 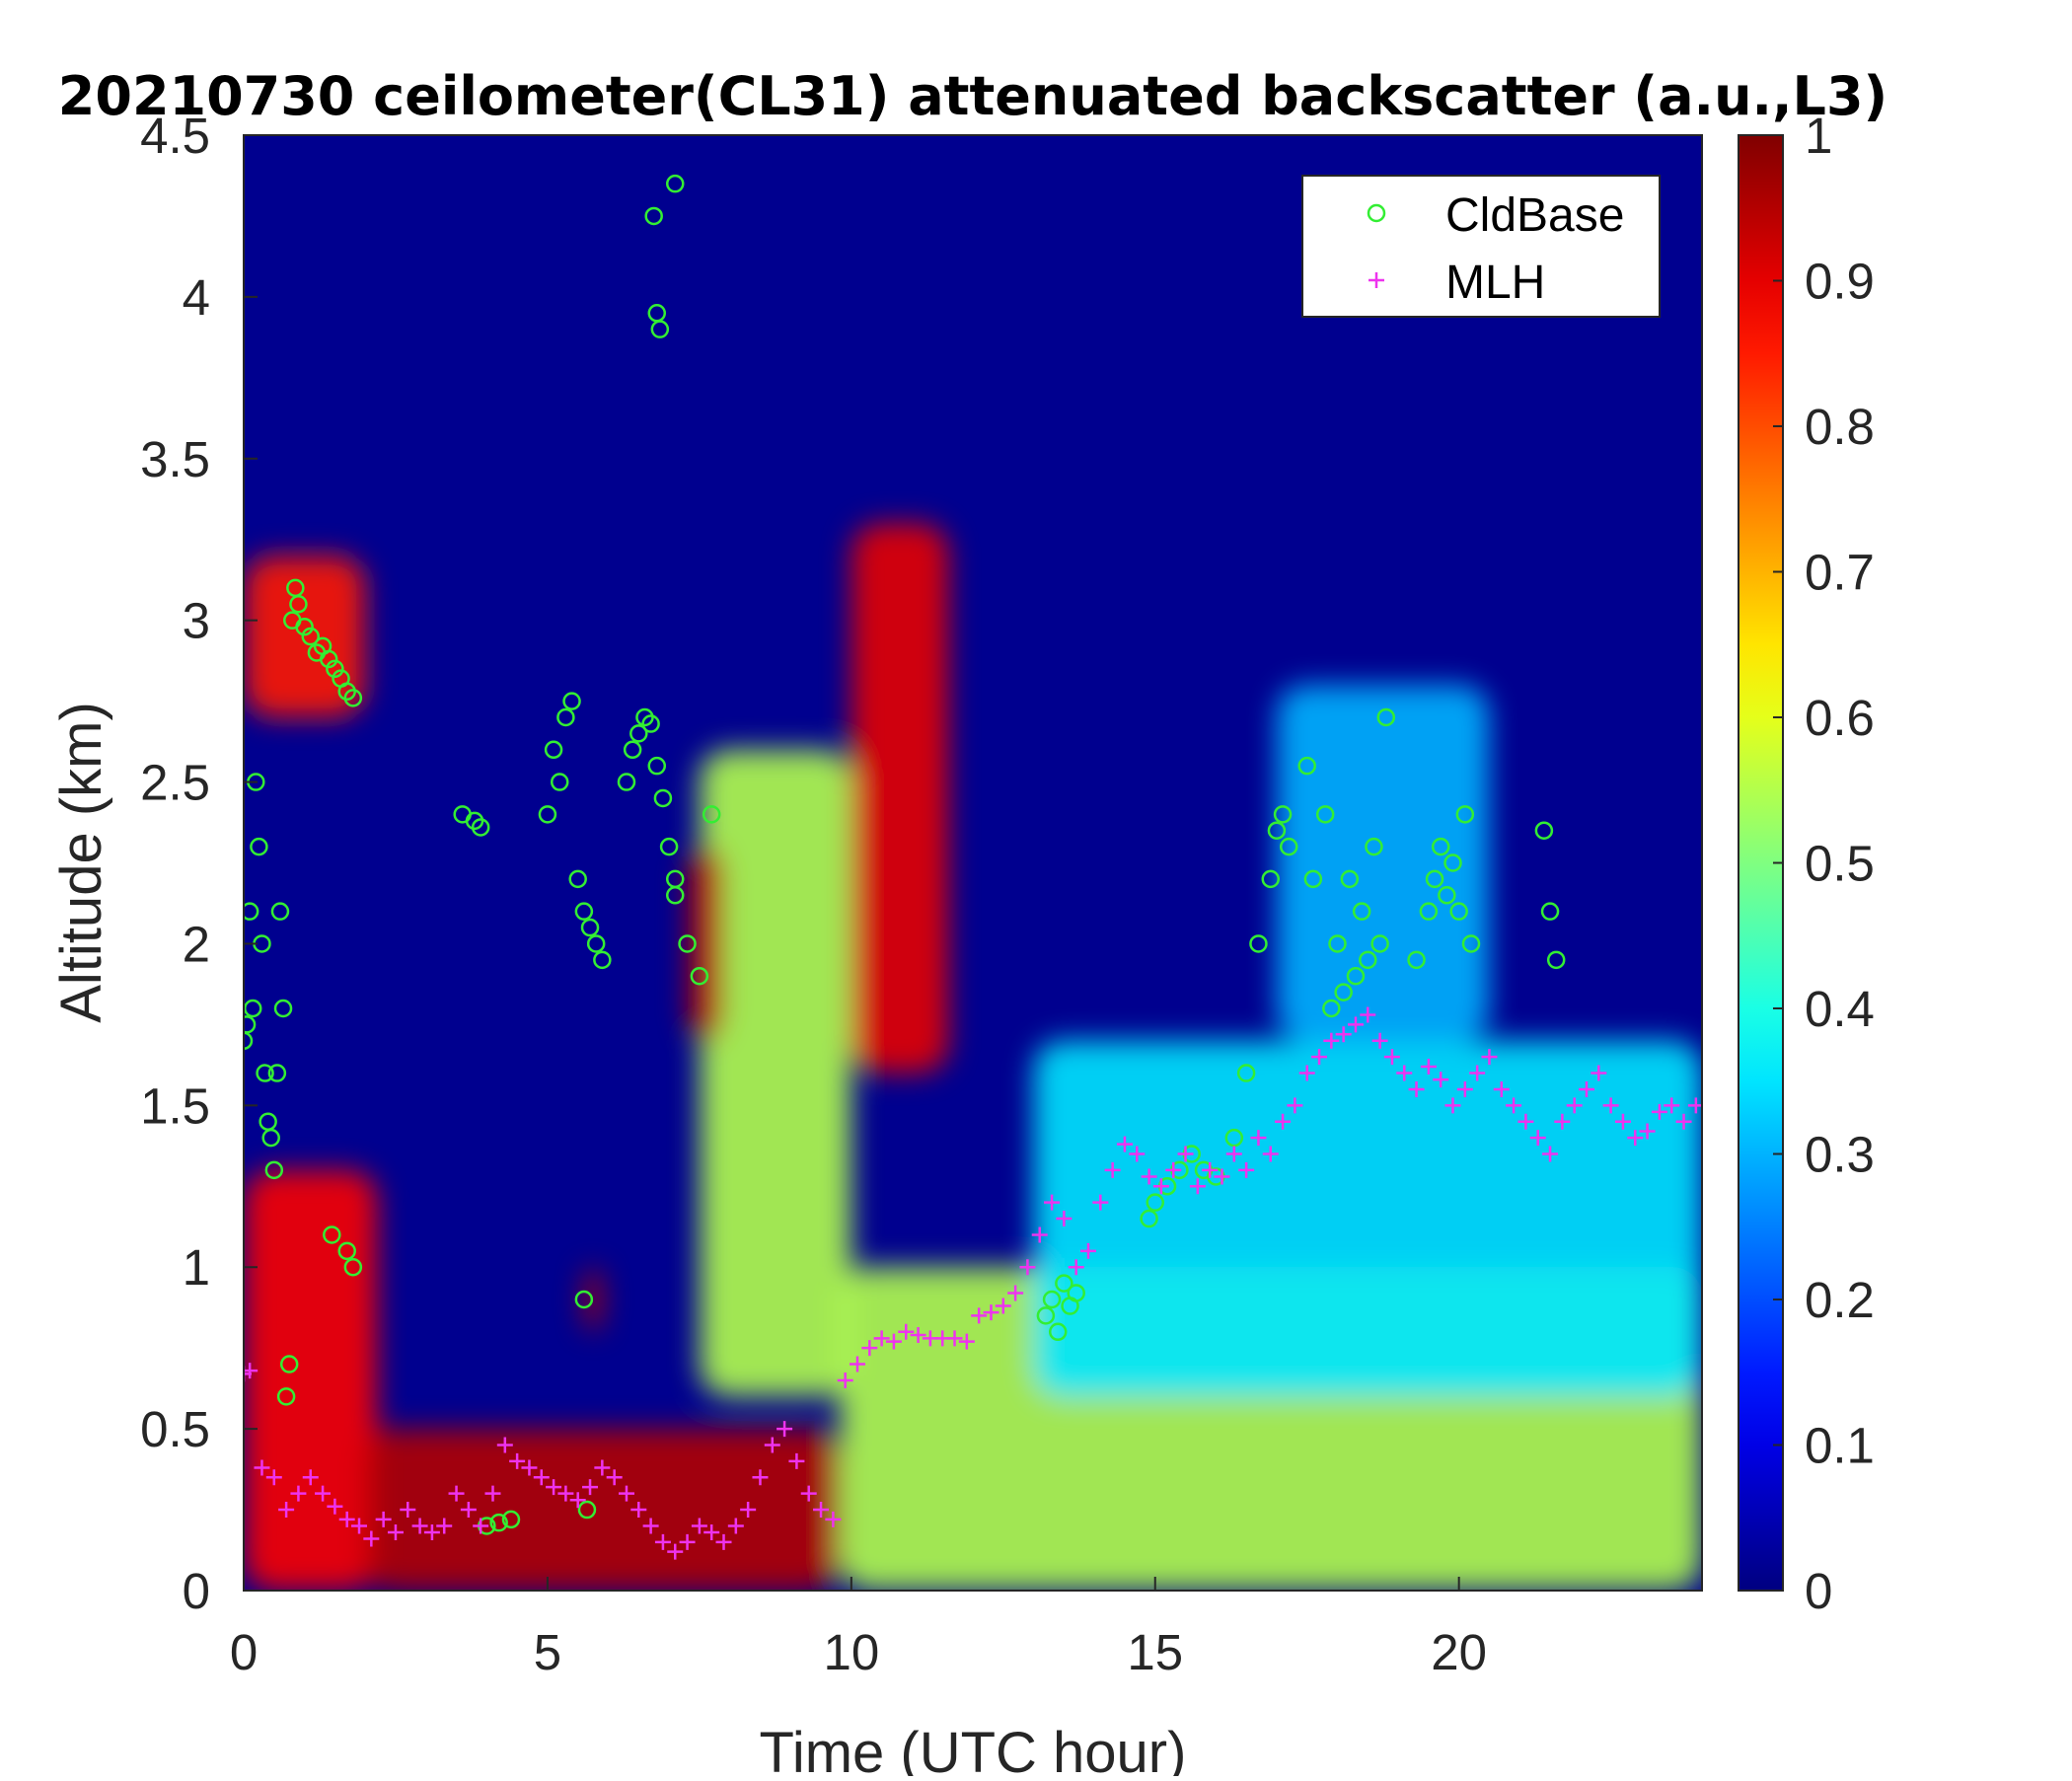 What do you see at coordinates (1840, 282) in the screenshot?
I see `colorbar-tick-label: 0.9` at bounding box center [1840, 282].